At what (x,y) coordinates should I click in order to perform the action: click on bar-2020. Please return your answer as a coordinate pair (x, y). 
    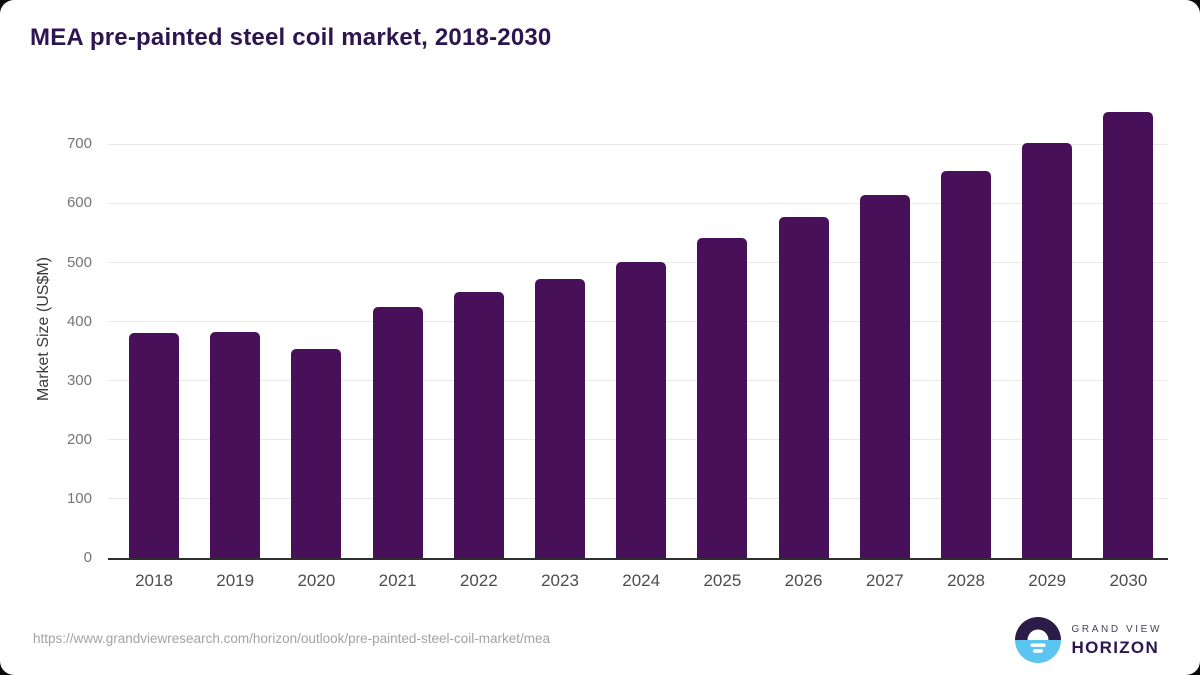
    Looking at the image, I should click on (316, 453).